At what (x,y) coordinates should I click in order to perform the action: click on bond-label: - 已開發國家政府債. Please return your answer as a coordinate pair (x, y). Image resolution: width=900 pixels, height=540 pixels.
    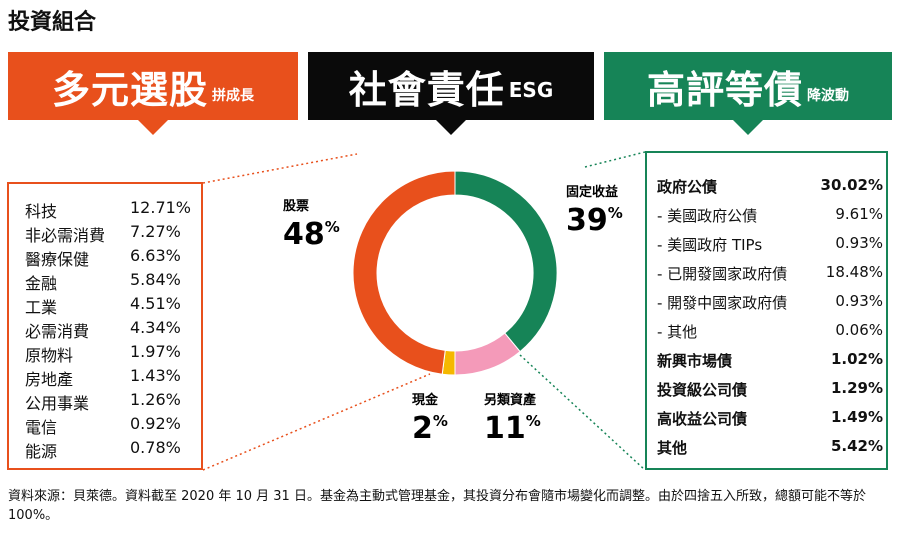
    Looking at the image, I should click on (722, 274).